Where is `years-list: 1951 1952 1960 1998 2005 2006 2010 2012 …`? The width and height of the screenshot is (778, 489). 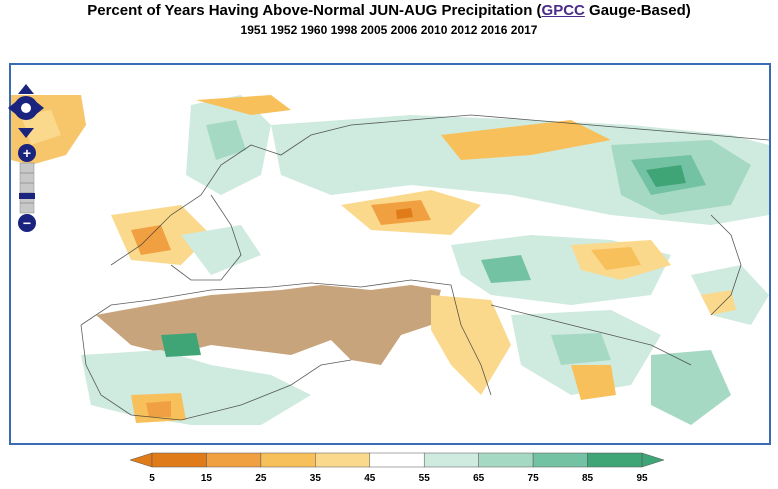
years-list: 1951 1952 1960 1998 2005 2006 2010 2012 … is located at coordinates (389, 30).